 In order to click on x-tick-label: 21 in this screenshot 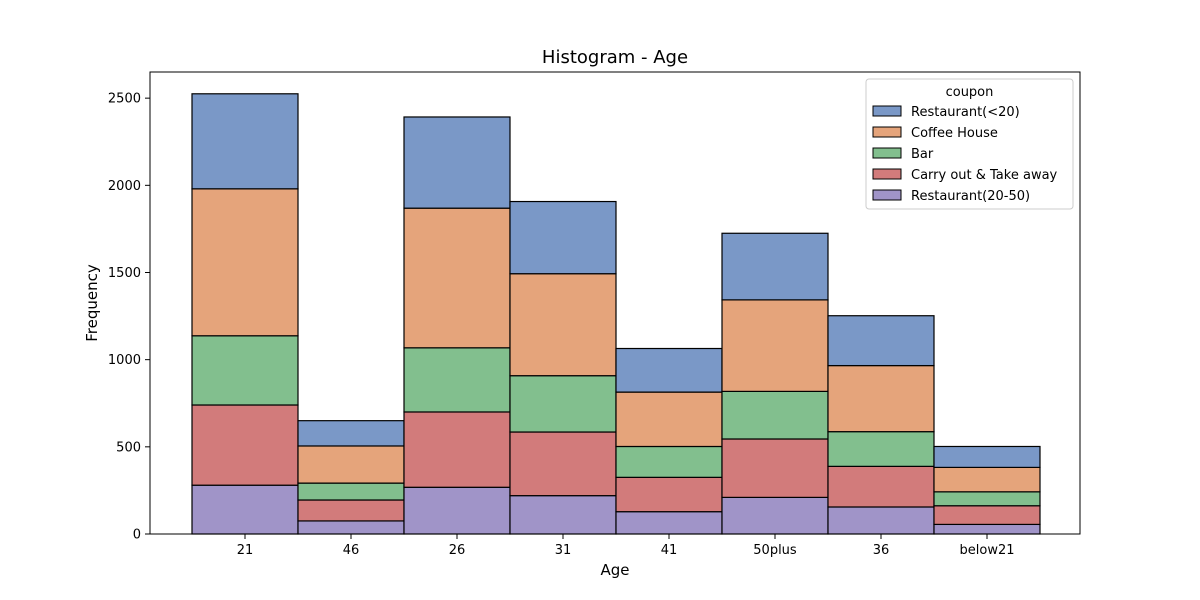, I will do `click(245, 550)`.